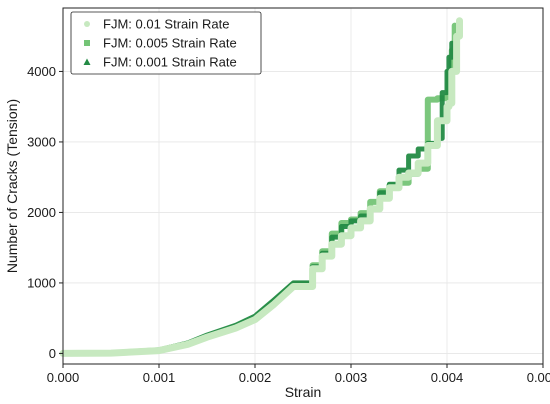 The width and height of the screenshot is (550, 404). Describe the element at coordinates (52, 353) in the screenshot. I see `y-tick-label: 0` at that location.